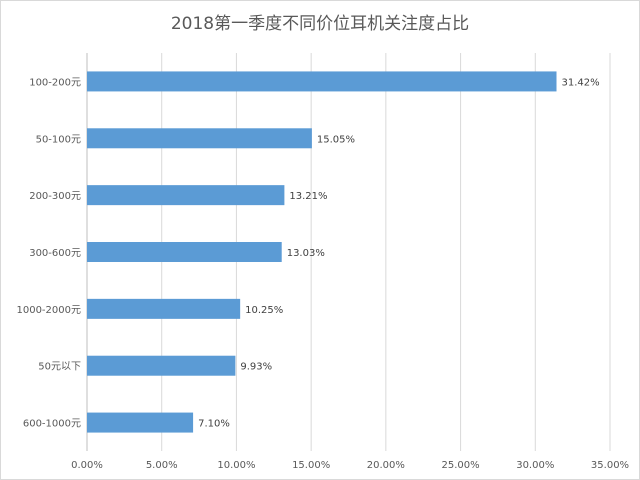 The height and width of the screenshot is (480, 640). Describe the element at coordinates (610, 465) in the screenshot. I see `x-tick-label: 35.00%` at that location.